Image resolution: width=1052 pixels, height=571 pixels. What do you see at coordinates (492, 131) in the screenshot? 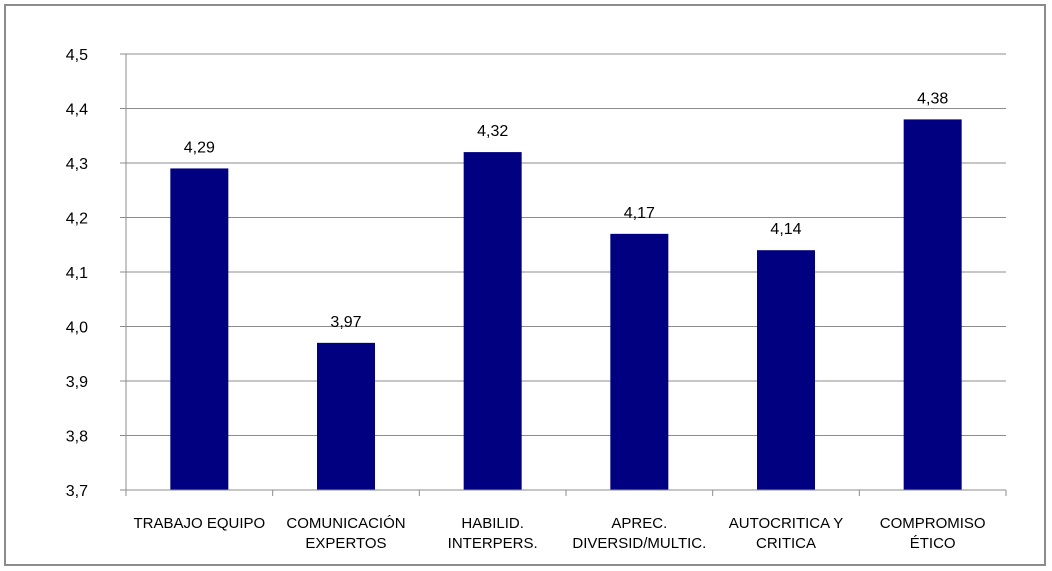
I see `data-label: 4,32` at bounding box center [492, 131].